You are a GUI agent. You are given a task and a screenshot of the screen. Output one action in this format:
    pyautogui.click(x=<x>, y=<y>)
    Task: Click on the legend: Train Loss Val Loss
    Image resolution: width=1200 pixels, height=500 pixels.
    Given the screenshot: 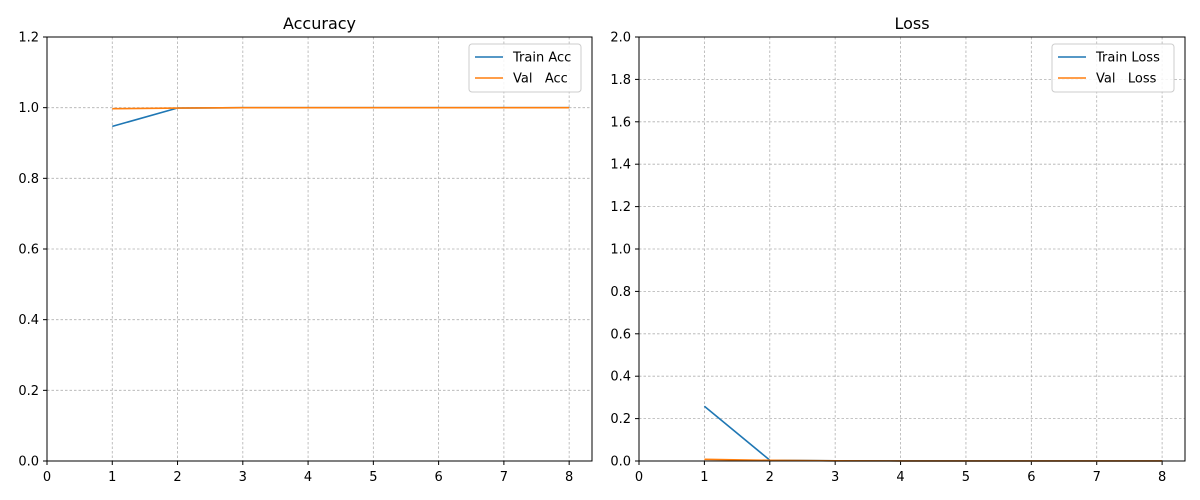 What is the action you would take?
    pyautogui.click(x=1113, y=68)
    